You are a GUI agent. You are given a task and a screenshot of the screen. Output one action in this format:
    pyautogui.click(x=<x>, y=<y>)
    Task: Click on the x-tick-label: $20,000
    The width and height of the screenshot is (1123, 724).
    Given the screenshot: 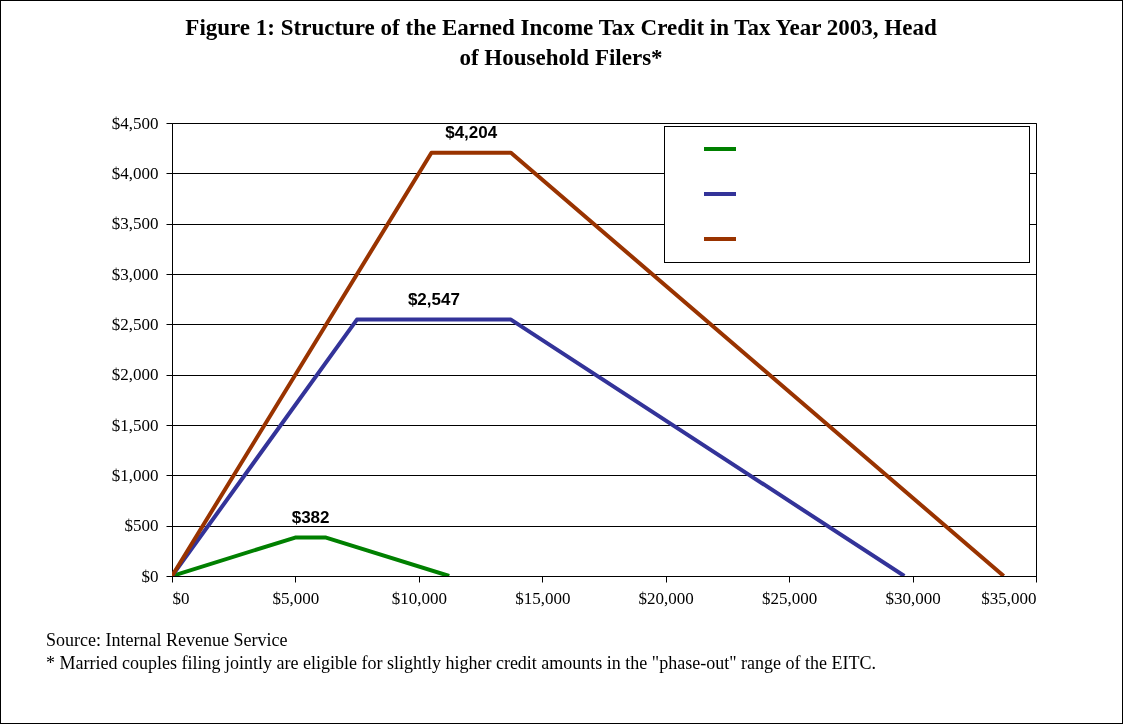 What is the action you would take?
    pyautogui.click(x=666, y=598)
    